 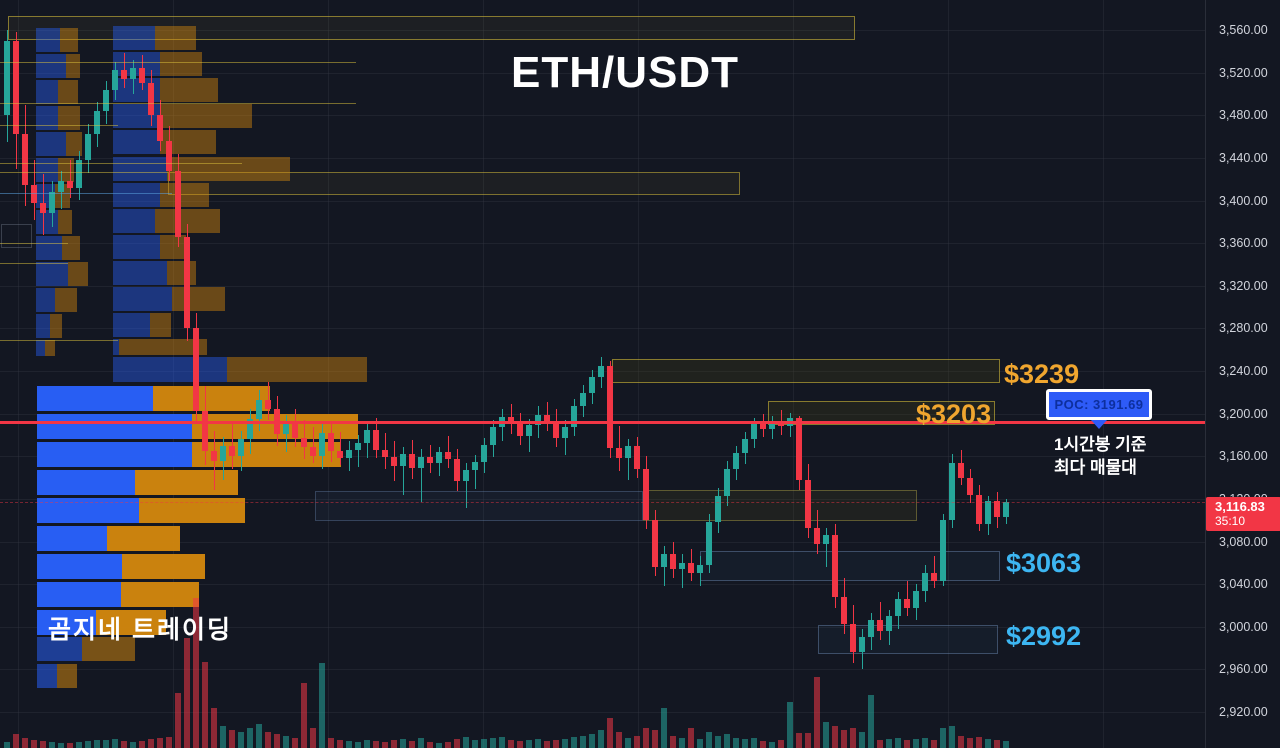 I want to click on price-axis-tick: 2,920.00, so click(x=1243, y=712).